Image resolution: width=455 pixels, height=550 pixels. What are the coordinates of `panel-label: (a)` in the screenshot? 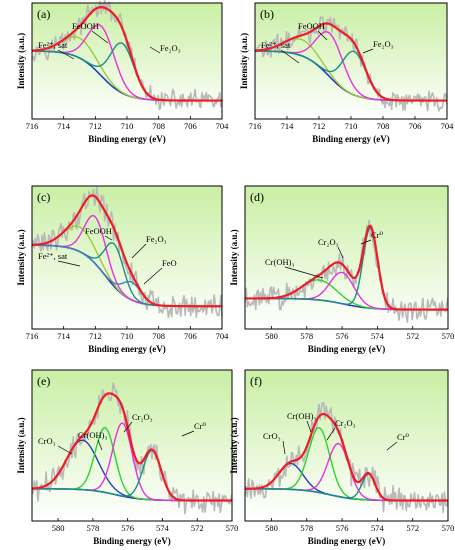 It's located at (43, 14).